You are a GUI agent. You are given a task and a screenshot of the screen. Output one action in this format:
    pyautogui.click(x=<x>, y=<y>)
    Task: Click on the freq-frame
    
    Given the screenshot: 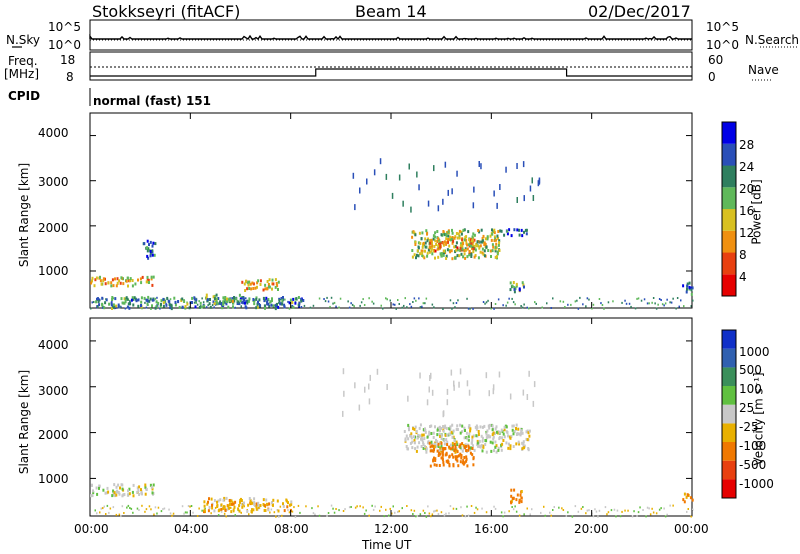 What is the action you would take?
    pyautogui.click(x=391, y=66)
    